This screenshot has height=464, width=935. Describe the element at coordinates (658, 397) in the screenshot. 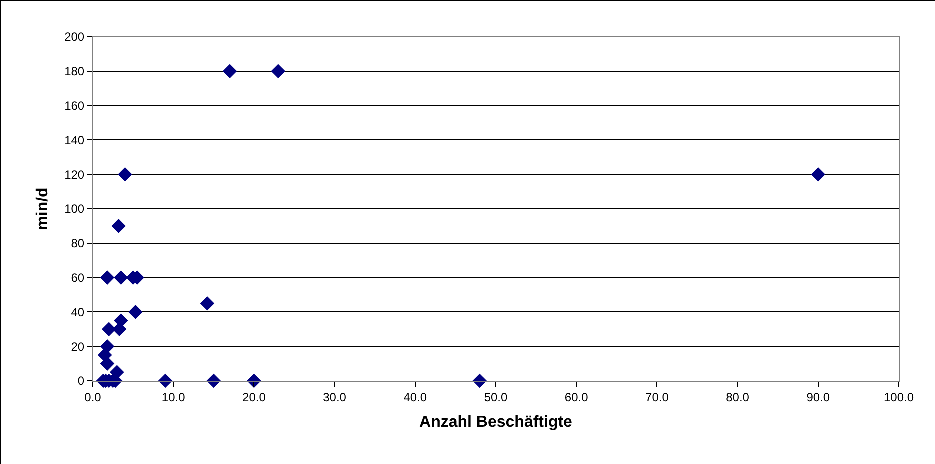

I see `x-tick-label: 70.0` at that location.